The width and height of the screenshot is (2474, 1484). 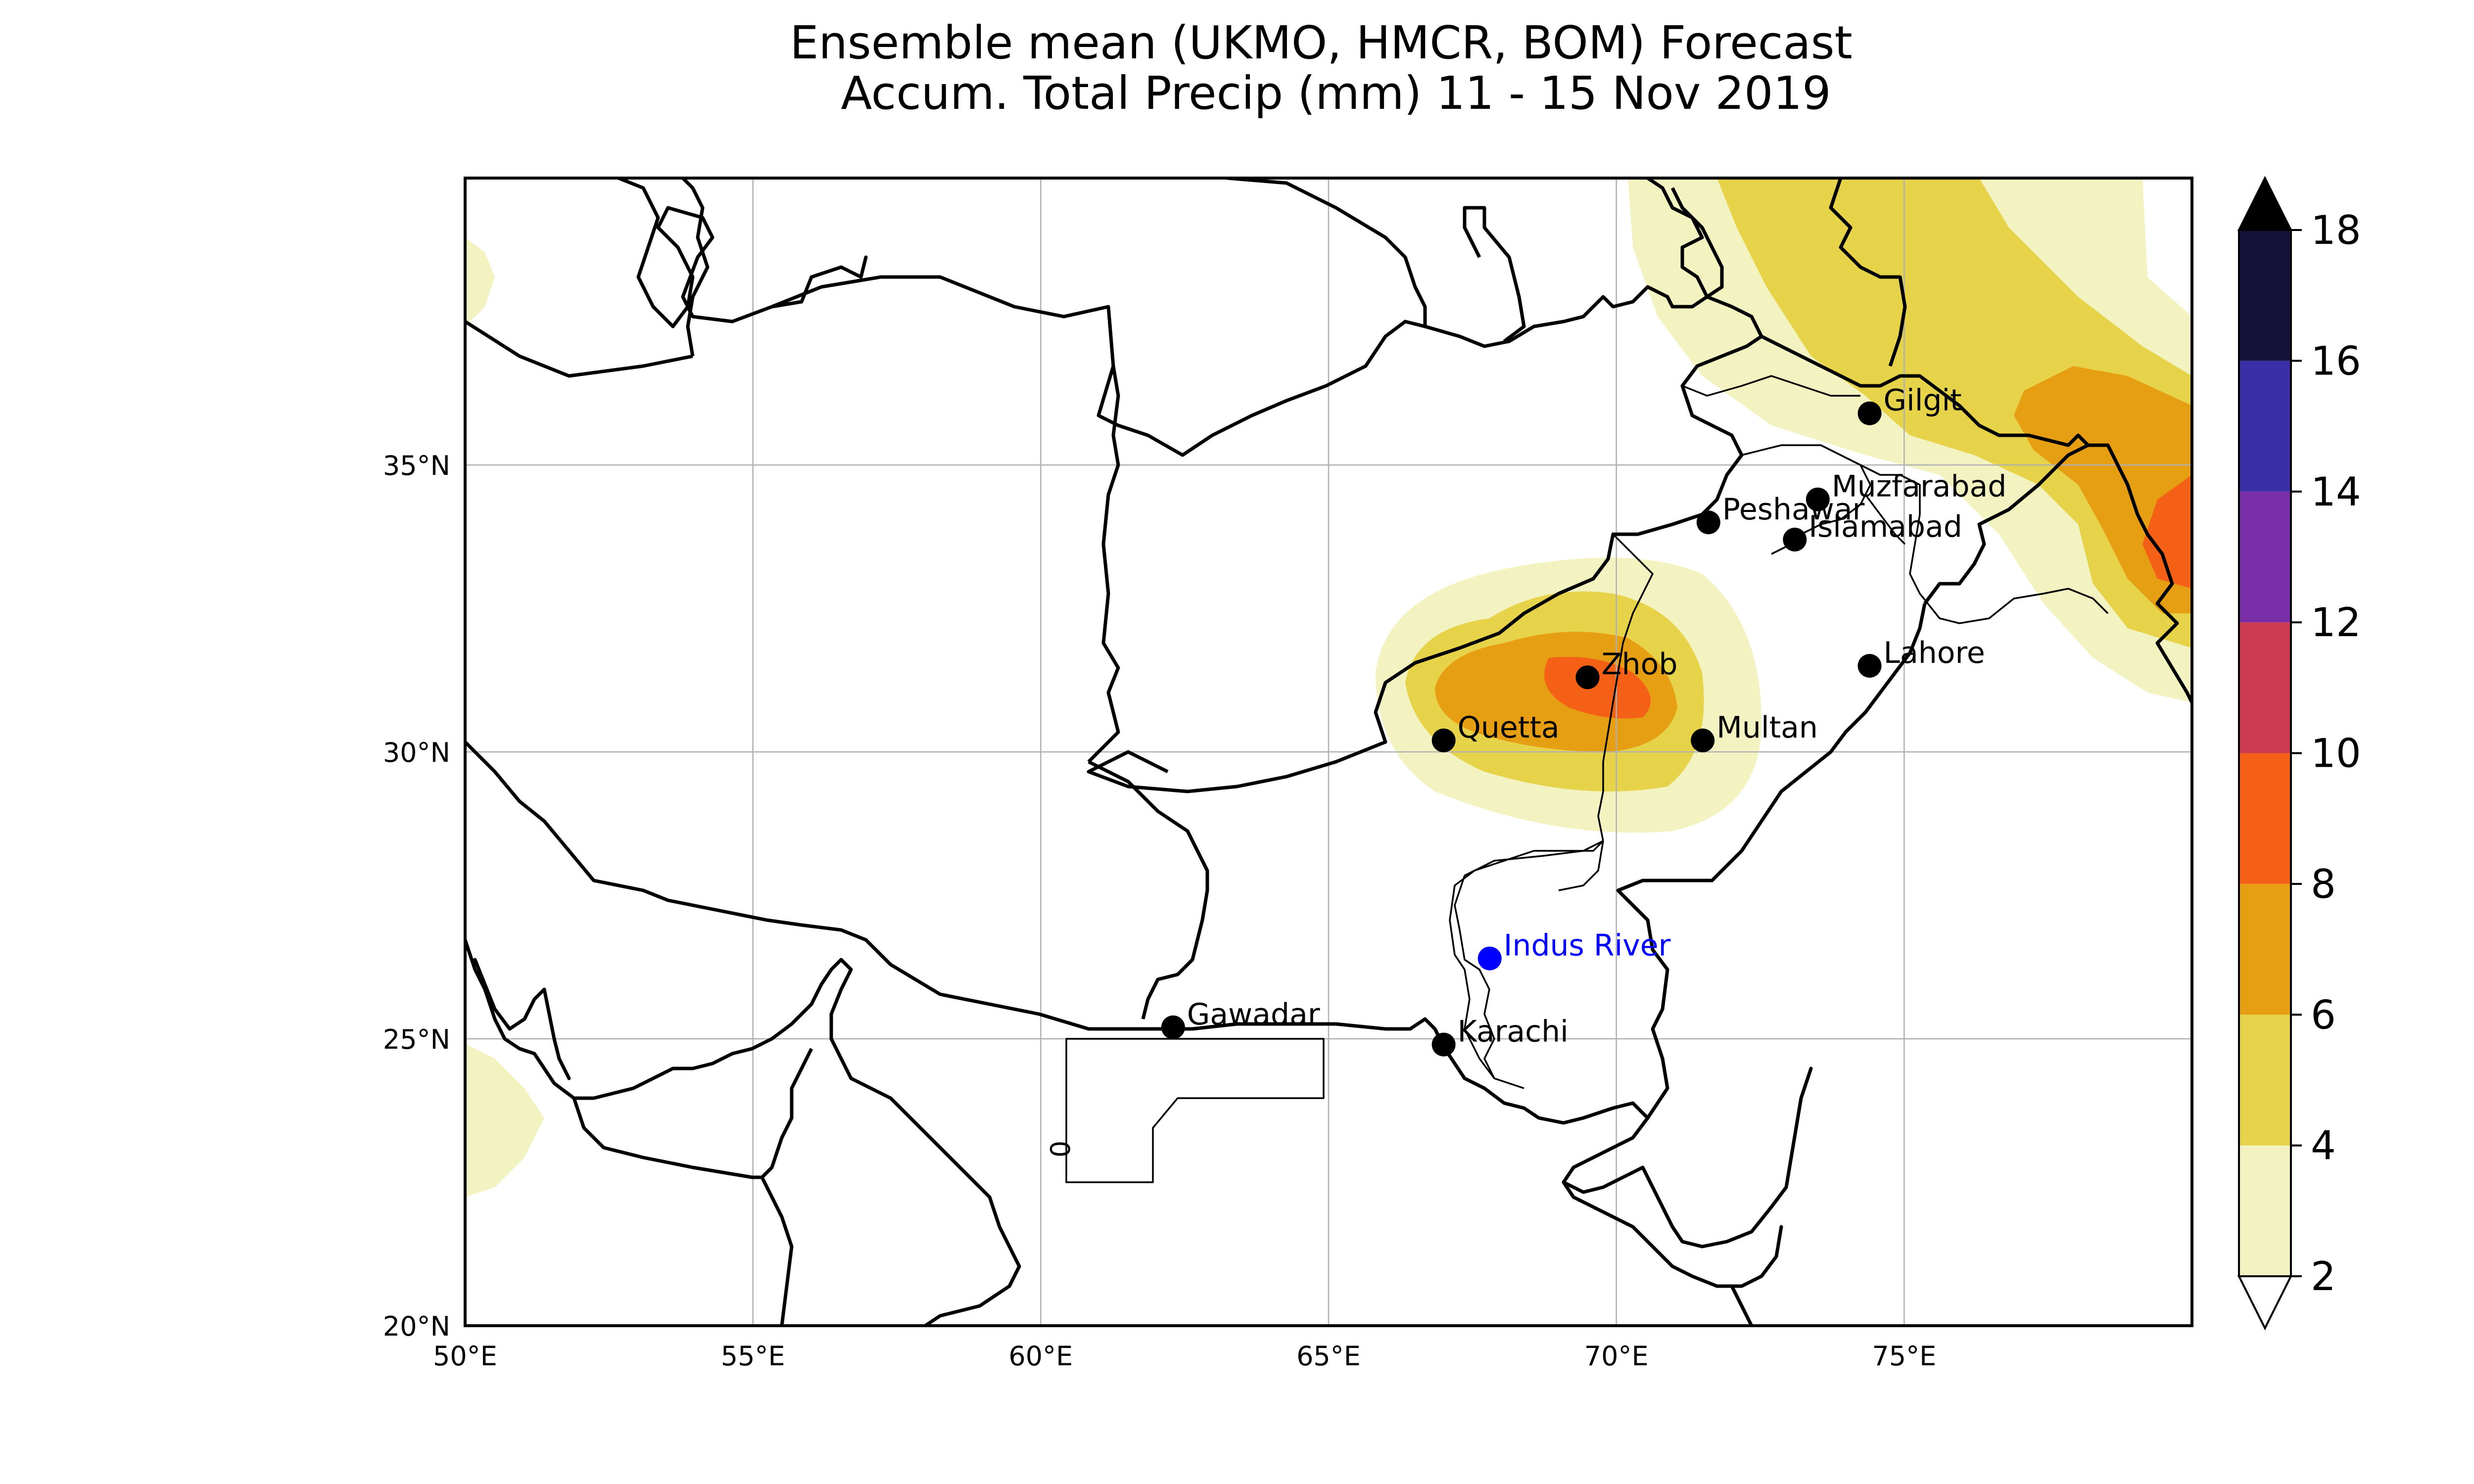 I want to click on pakistan-province-lines, so click(x=1782, y=732).